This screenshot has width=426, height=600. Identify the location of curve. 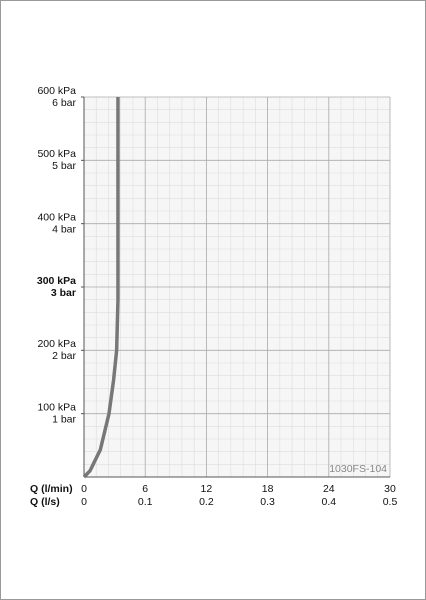
(101, 288).